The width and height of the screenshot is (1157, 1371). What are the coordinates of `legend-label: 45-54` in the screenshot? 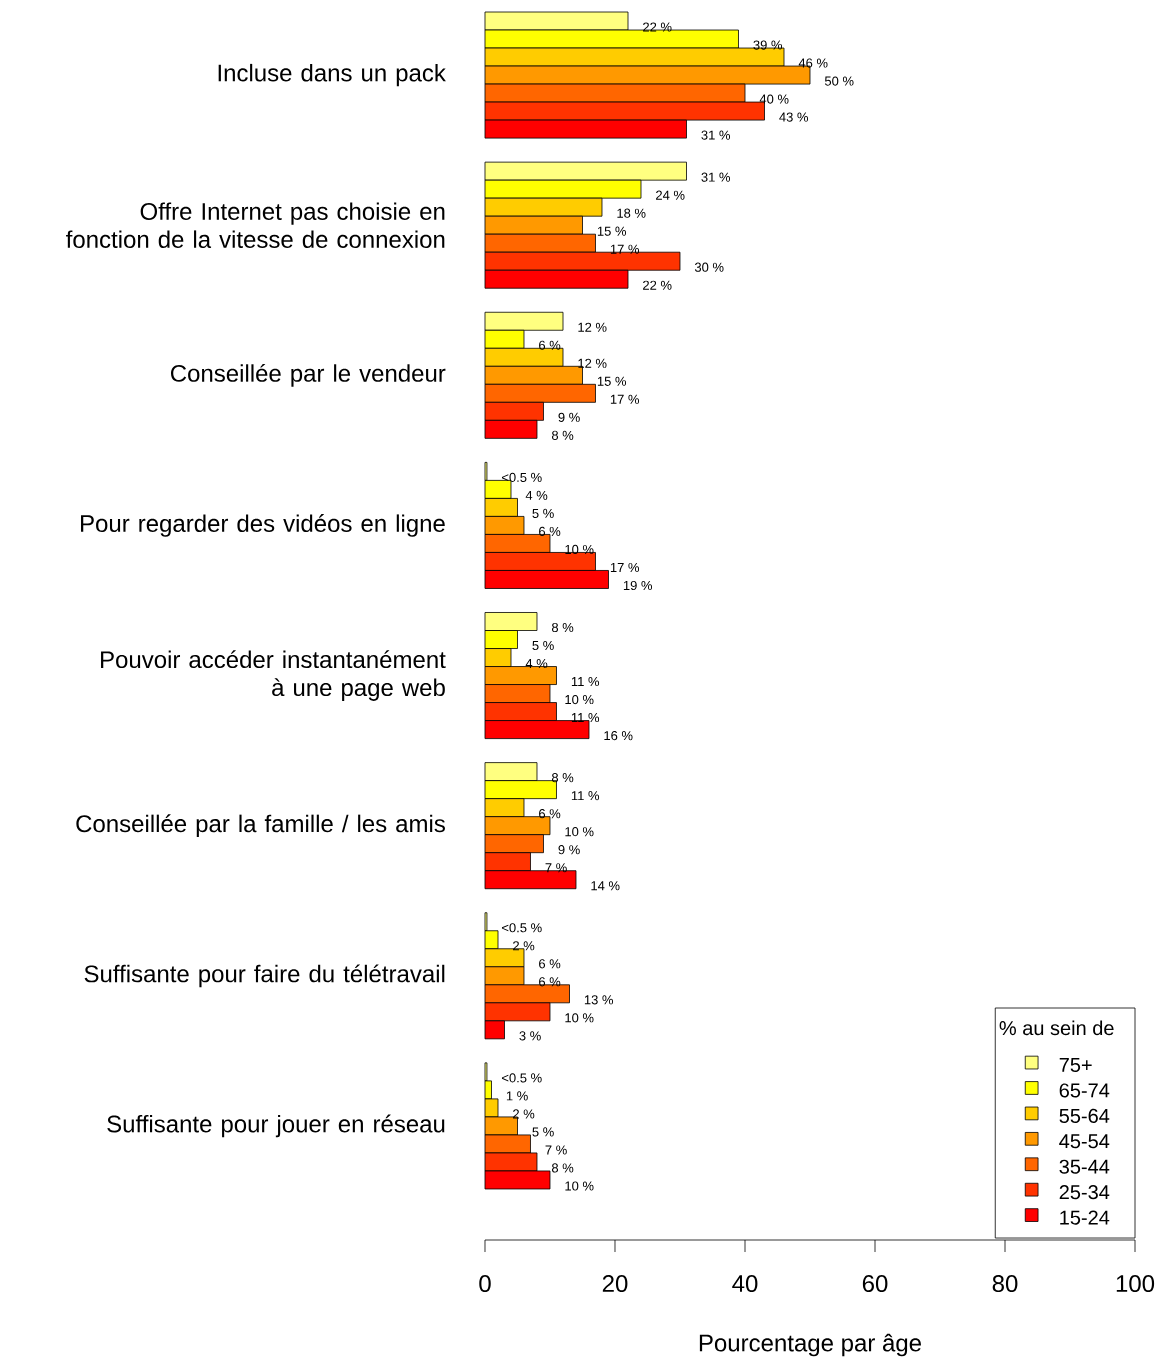 It's located at (1084, 1141).